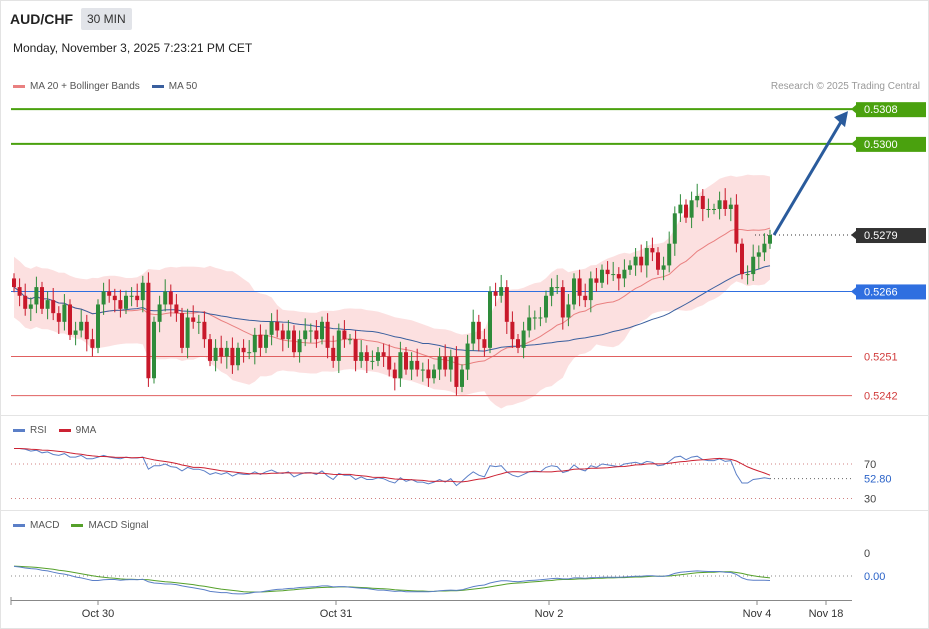 The image size is (929, 629). What do you see at coordinates (392, 467) in the screenshot?
I see `rsi-line` at bounding box center [392, 467].